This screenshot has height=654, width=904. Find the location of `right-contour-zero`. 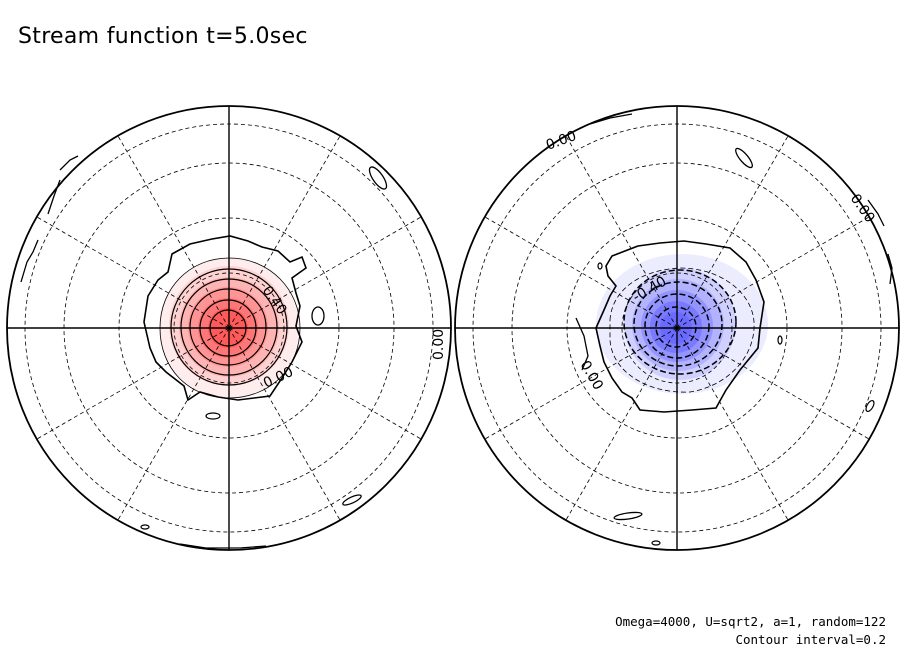

right-contour-zero is located at coordinates (680, 326).